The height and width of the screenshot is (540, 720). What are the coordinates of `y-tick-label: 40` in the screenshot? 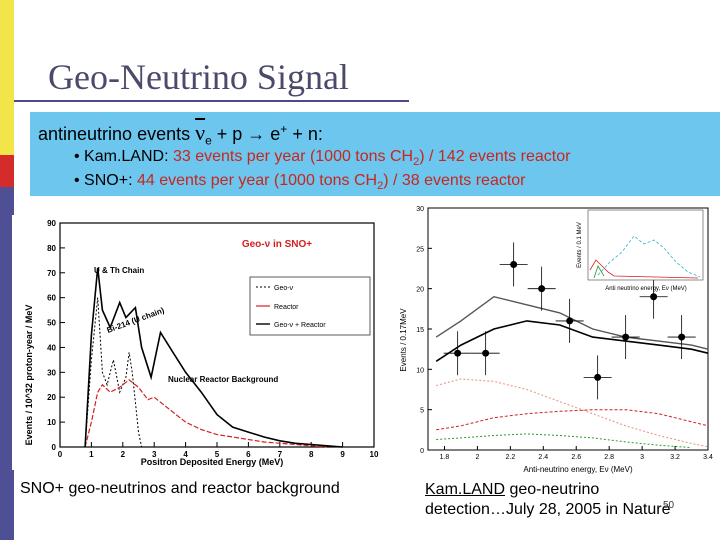 It's located at (51, 347).